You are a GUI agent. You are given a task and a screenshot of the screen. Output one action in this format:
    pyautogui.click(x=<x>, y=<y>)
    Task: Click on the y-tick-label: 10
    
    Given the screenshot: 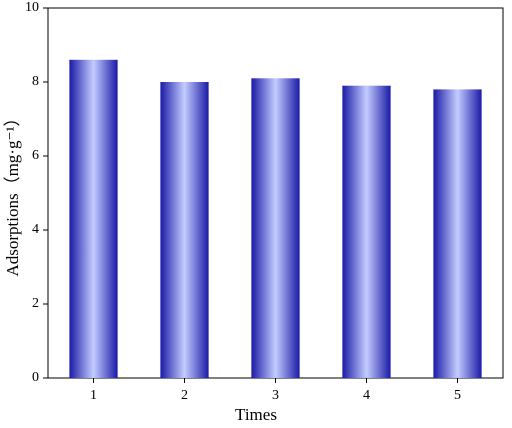 What is the action you would take?
    pyautogui.click(x=32, y=7)
    